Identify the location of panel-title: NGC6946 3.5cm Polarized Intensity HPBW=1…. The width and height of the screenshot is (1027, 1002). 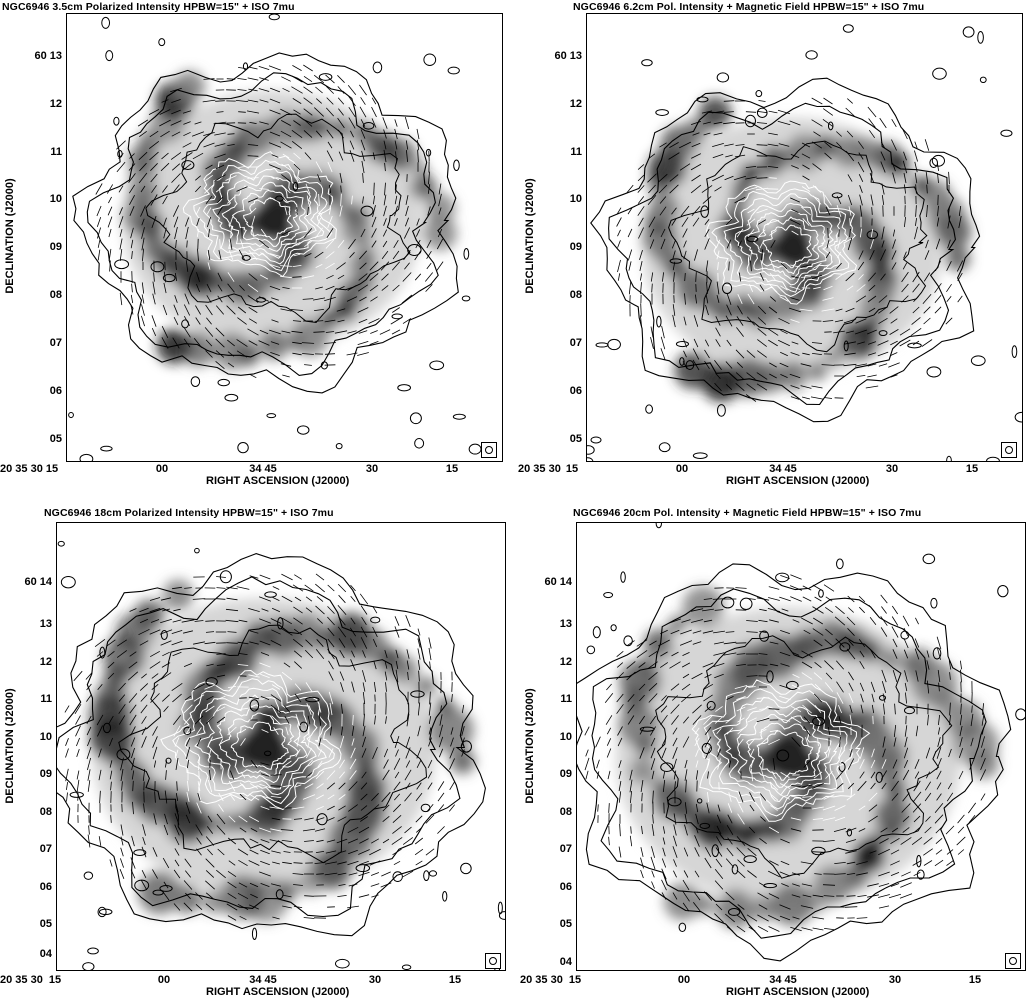
(148, 7).